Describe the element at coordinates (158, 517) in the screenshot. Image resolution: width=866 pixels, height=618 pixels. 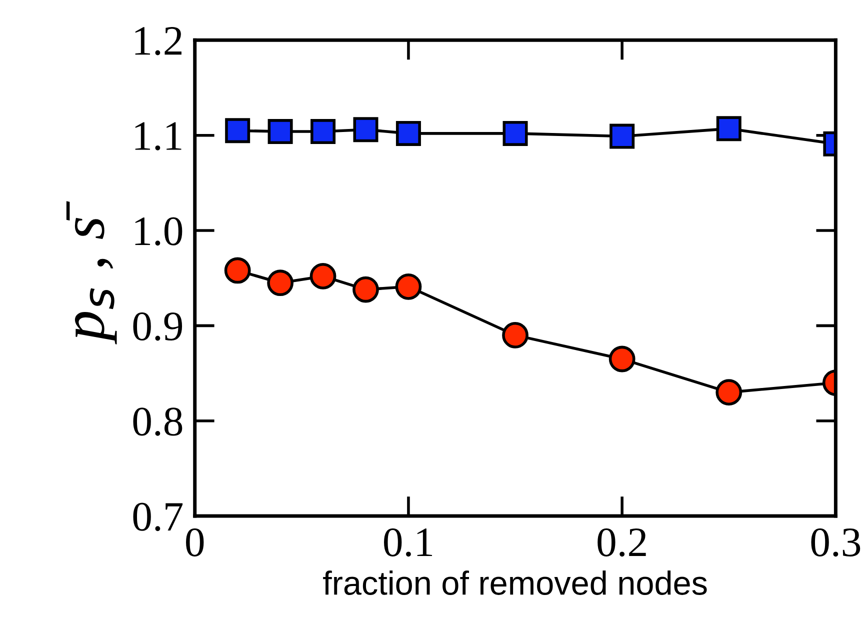
I see `y-tick-label: 0.7` at that location.